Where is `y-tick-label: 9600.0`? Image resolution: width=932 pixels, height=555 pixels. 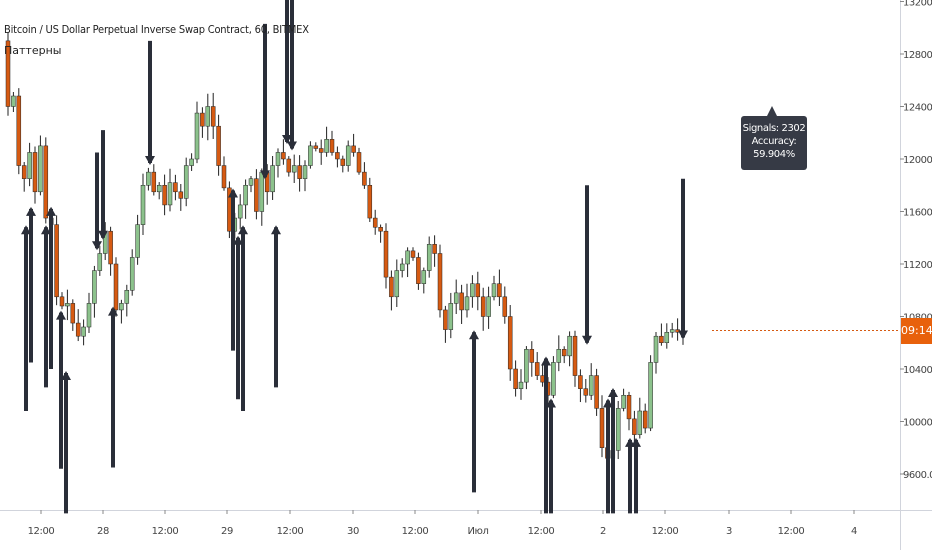 y-tick-label: 9600.0 is located at coordinates (917, 475).